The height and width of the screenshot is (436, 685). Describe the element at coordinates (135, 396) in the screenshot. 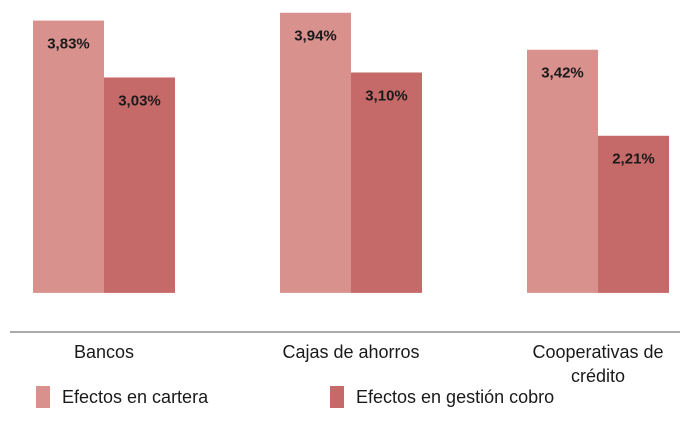

I see `legend-label: Efectos en cartera` at that location.